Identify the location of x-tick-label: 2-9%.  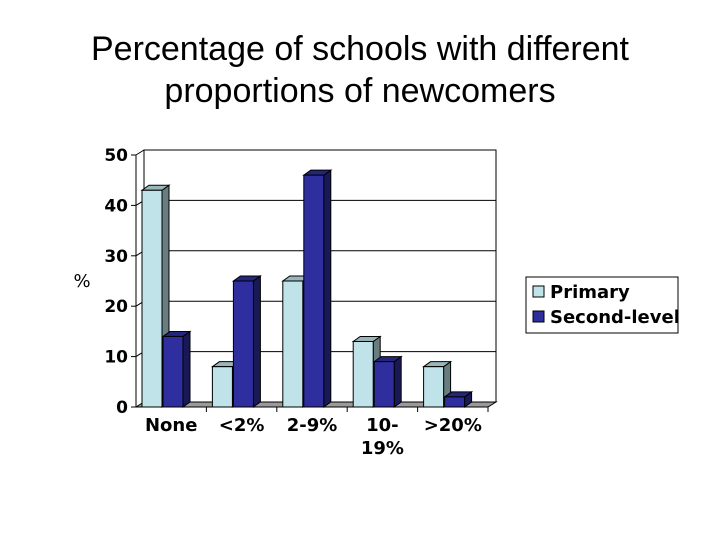
(312, 425).